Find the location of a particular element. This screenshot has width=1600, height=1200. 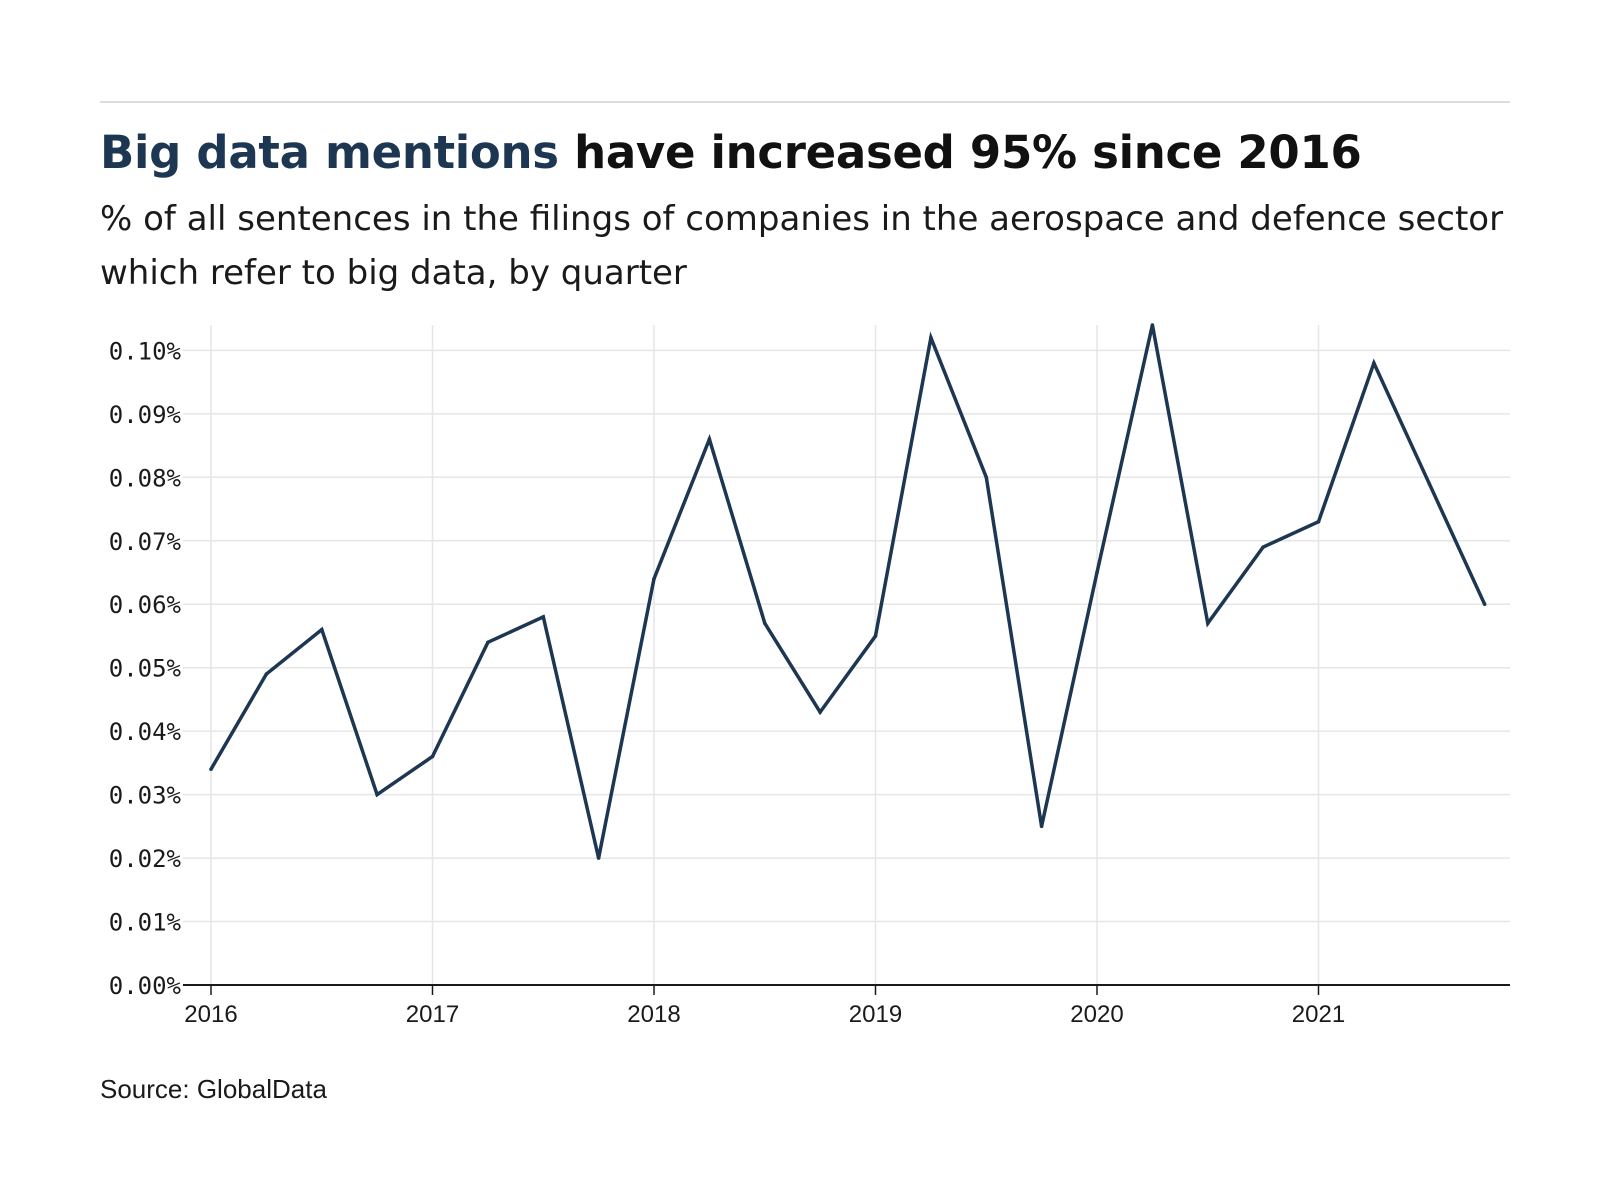

y-tick-label: 0.09% is located at coordinates (145, 415).